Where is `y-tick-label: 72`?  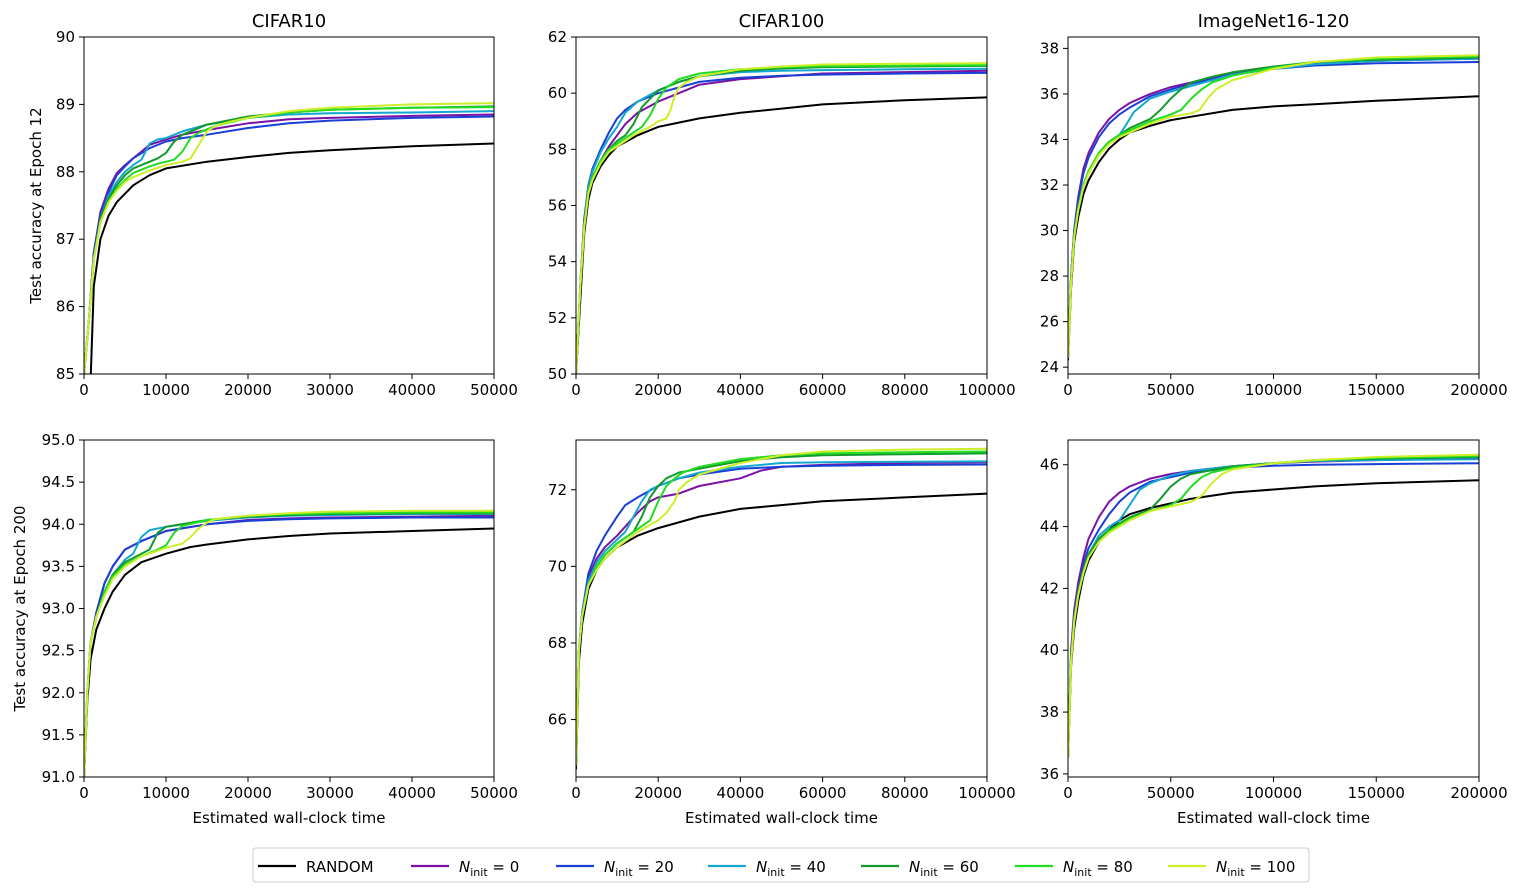
y-tick-label: 72 is located at coordinates (557, 490).